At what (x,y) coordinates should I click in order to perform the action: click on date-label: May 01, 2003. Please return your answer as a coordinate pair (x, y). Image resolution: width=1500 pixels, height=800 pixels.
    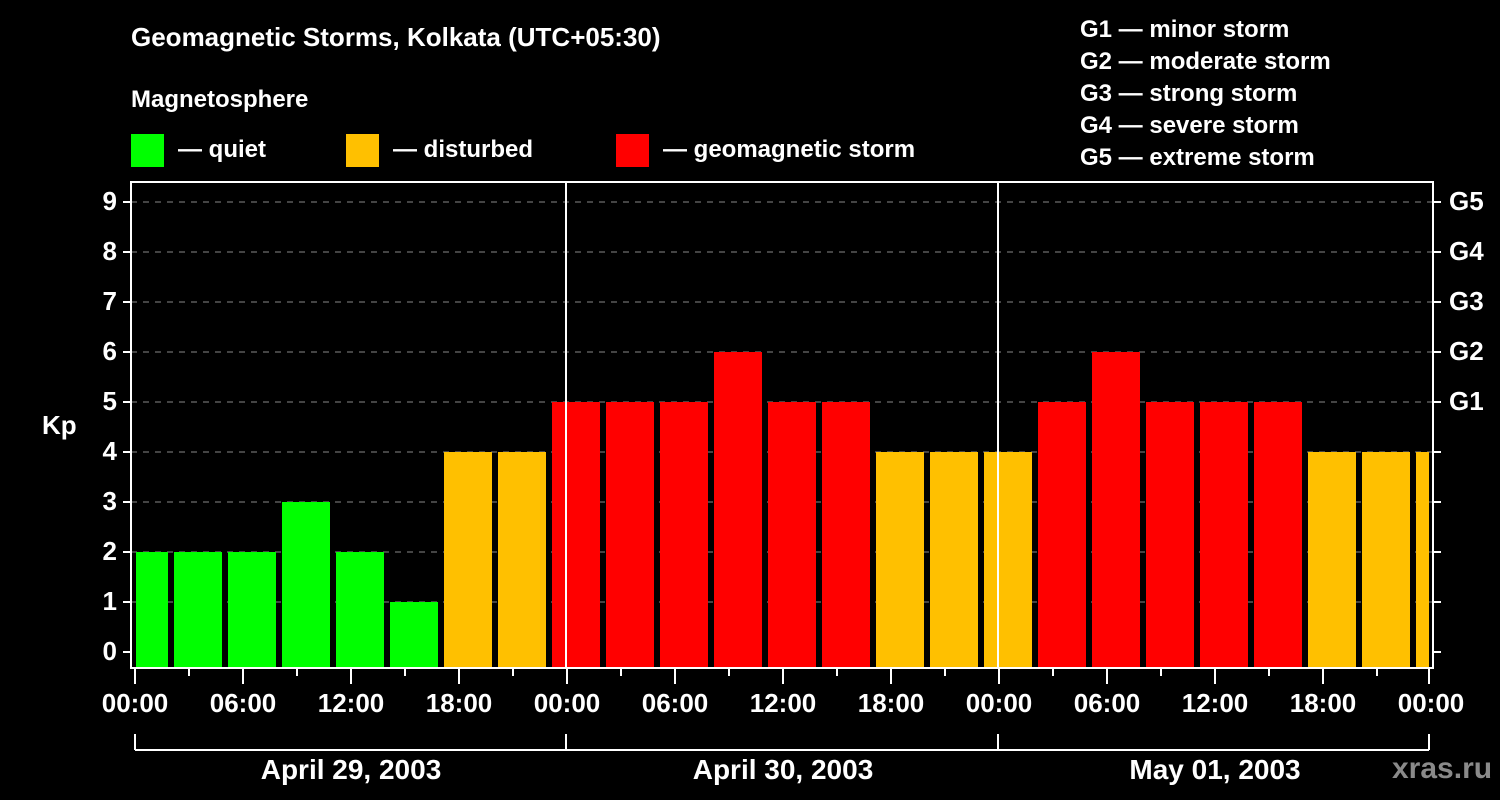
    Looking at the image, I should click on (1215, 769).